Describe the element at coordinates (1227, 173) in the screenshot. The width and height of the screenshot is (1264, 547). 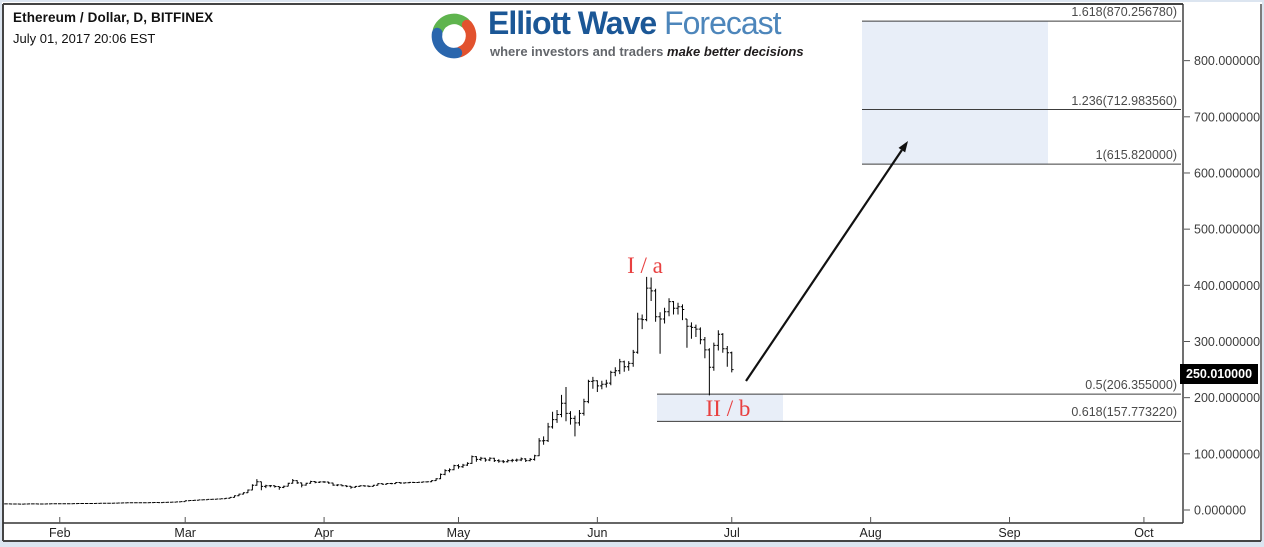
I see `price-tick-label: 600.000000` at that location.